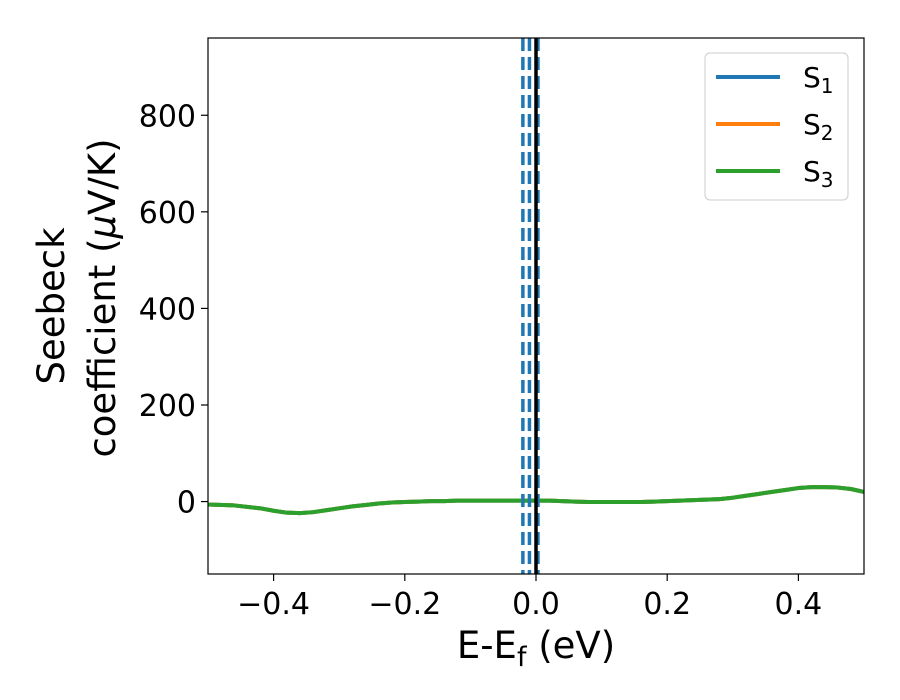  What do you see at coordinates (799, 604) in the screenshot?
I see `x-tick-label: 0.4` at bounding box center [799, 604].